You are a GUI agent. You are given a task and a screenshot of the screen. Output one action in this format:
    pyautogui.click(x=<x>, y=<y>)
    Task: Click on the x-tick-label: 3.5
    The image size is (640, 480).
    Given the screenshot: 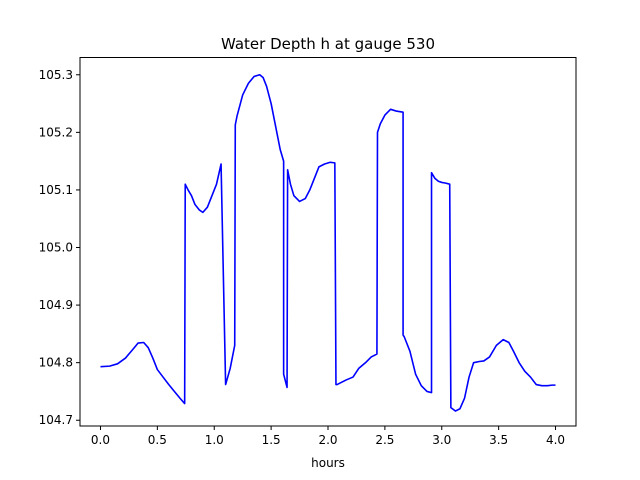 What is the action you would take?
    pyautogui.click(x=498, y=440)
    